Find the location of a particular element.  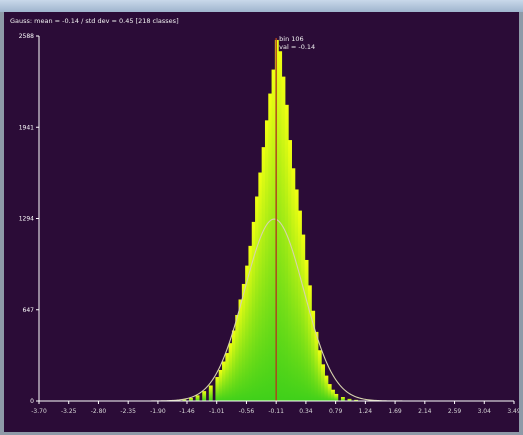

marker-label-value: val = -0.14 is located at coordinates (297, 47).